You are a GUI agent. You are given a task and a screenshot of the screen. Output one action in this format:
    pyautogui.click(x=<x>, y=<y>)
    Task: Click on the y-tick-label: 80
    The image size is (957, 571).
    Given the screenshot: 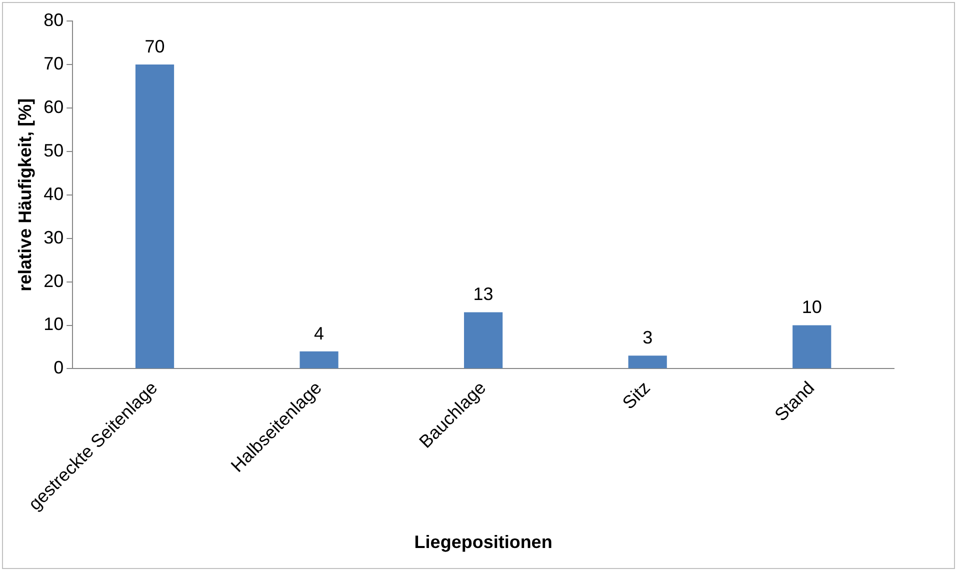 What is the action you would take?
    pyautogui.click(x=54, y=20)
    